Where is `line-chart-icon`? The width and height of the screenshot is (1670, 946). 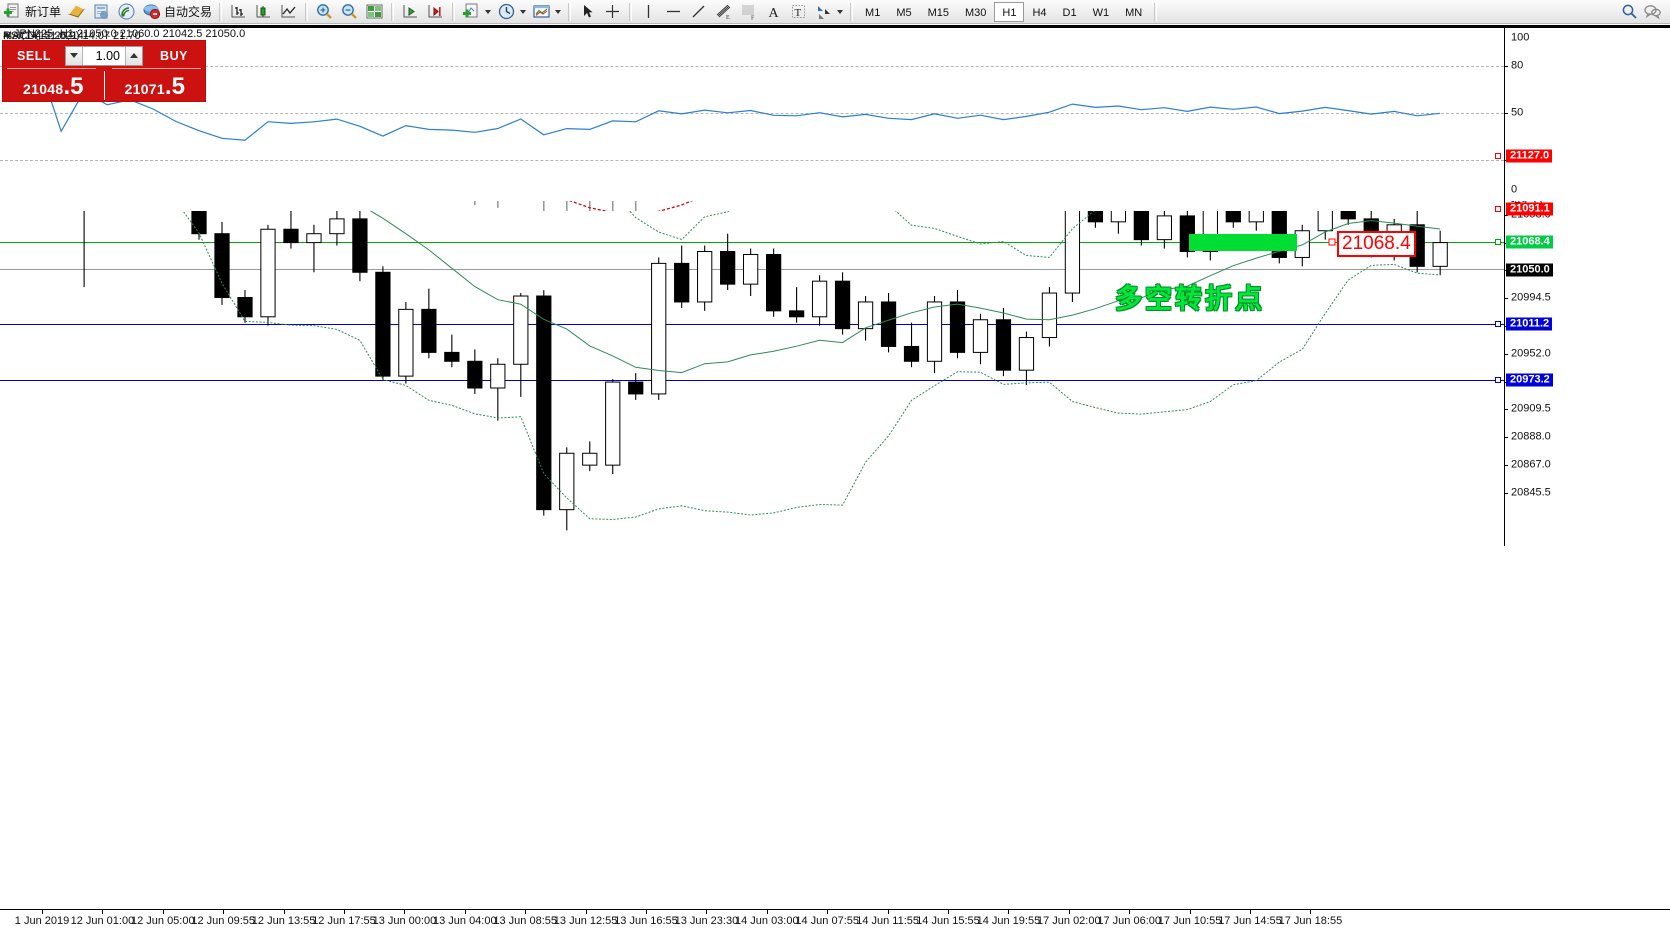
line-chart-icon is located at coordinates (288, 11).